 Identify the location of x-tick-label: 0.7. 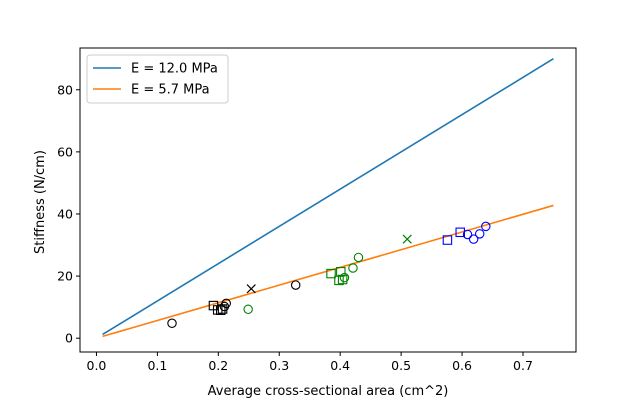
(523, 365).